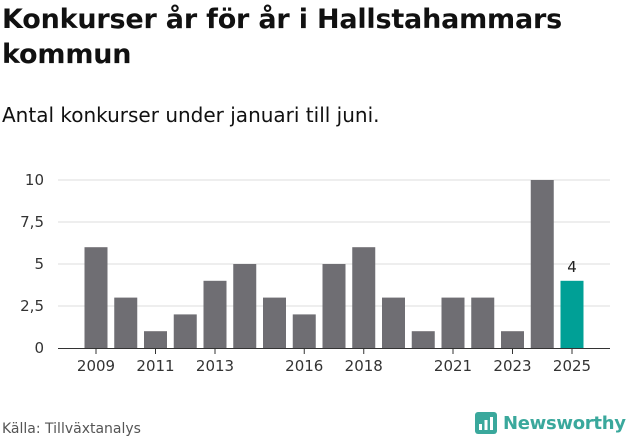 Image resolution: width=631 pixels, height=439 pixels. What do you see at coordinates (96, 297) in the screenshot?
I see `bar-2009` at bounding box center [96, 297].